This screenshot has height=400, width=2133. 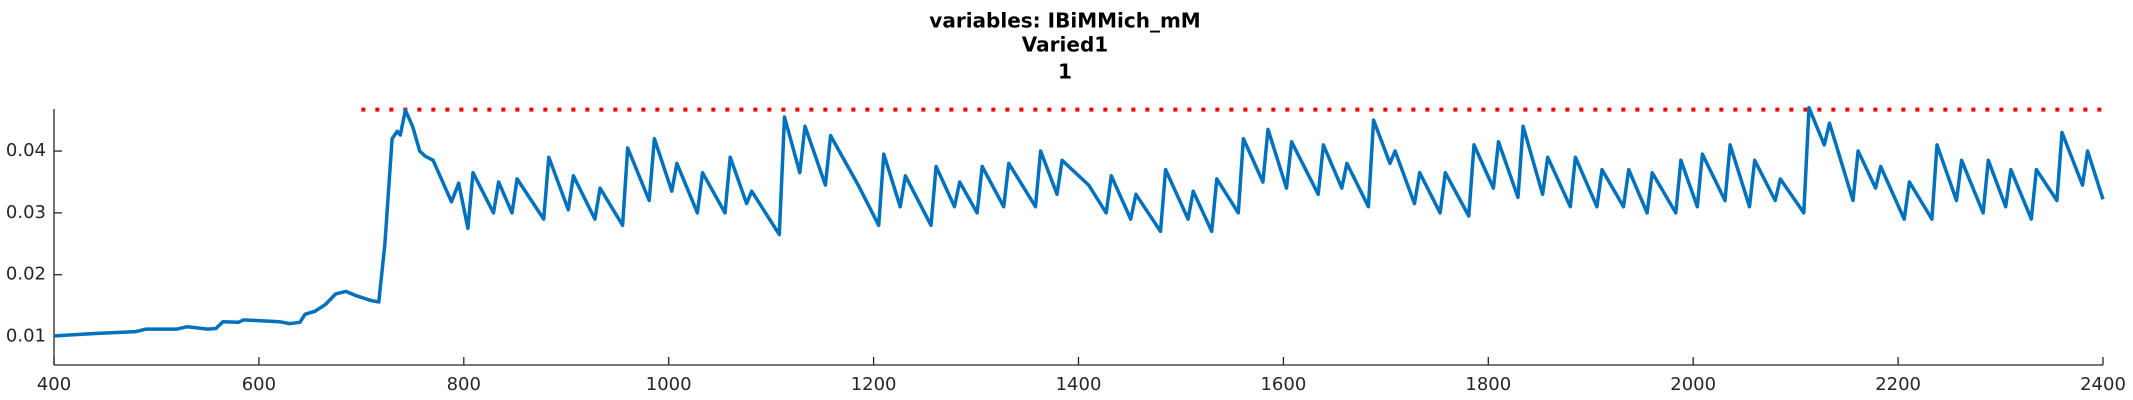 I want to click on chart-subtitle: Varied1, so click(x=1065, y=45).